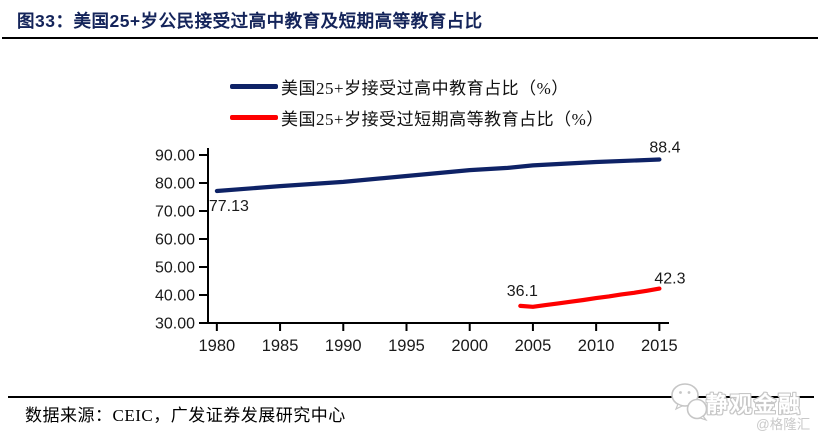 The image size is (822, 440). Describe the element at coordinates (669, 279) in the screenshot. I see `data-point-label: 42.3` at that location.